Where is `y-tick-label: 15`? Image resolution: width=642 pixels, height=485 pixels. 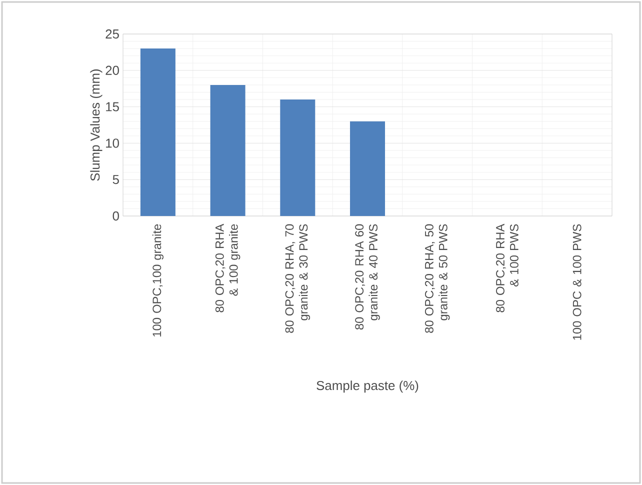 y-tick-label: 15 is located at coordinates (112, 107).